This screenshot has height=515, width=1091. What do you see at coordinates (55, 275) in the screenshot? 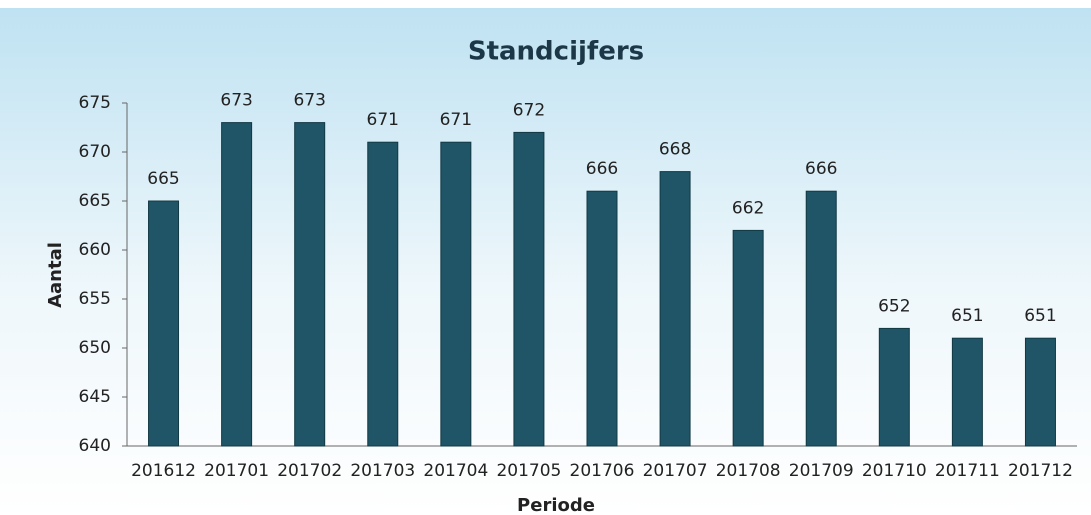
I see `y-axis-title: Aantal` at bounding box center [55, 275].